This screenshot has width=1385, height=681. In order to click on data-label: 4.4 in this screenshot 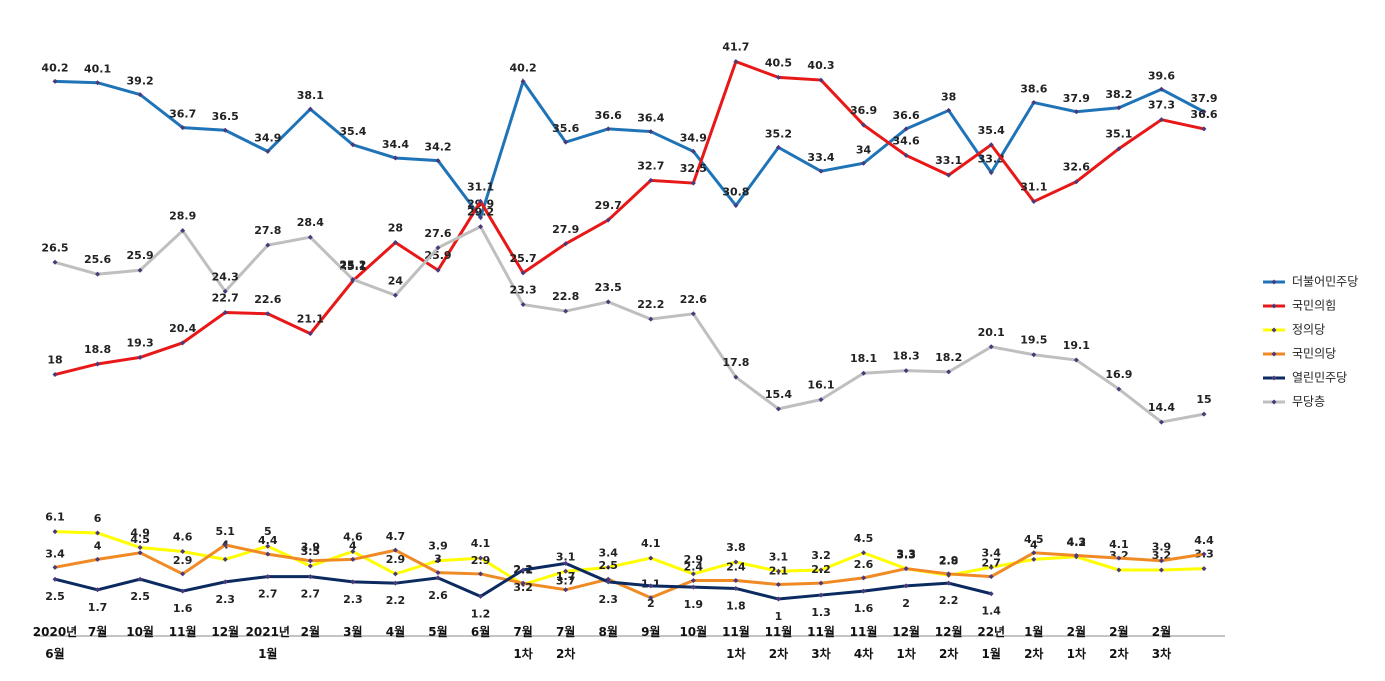, I will do `click(268, 540)`.